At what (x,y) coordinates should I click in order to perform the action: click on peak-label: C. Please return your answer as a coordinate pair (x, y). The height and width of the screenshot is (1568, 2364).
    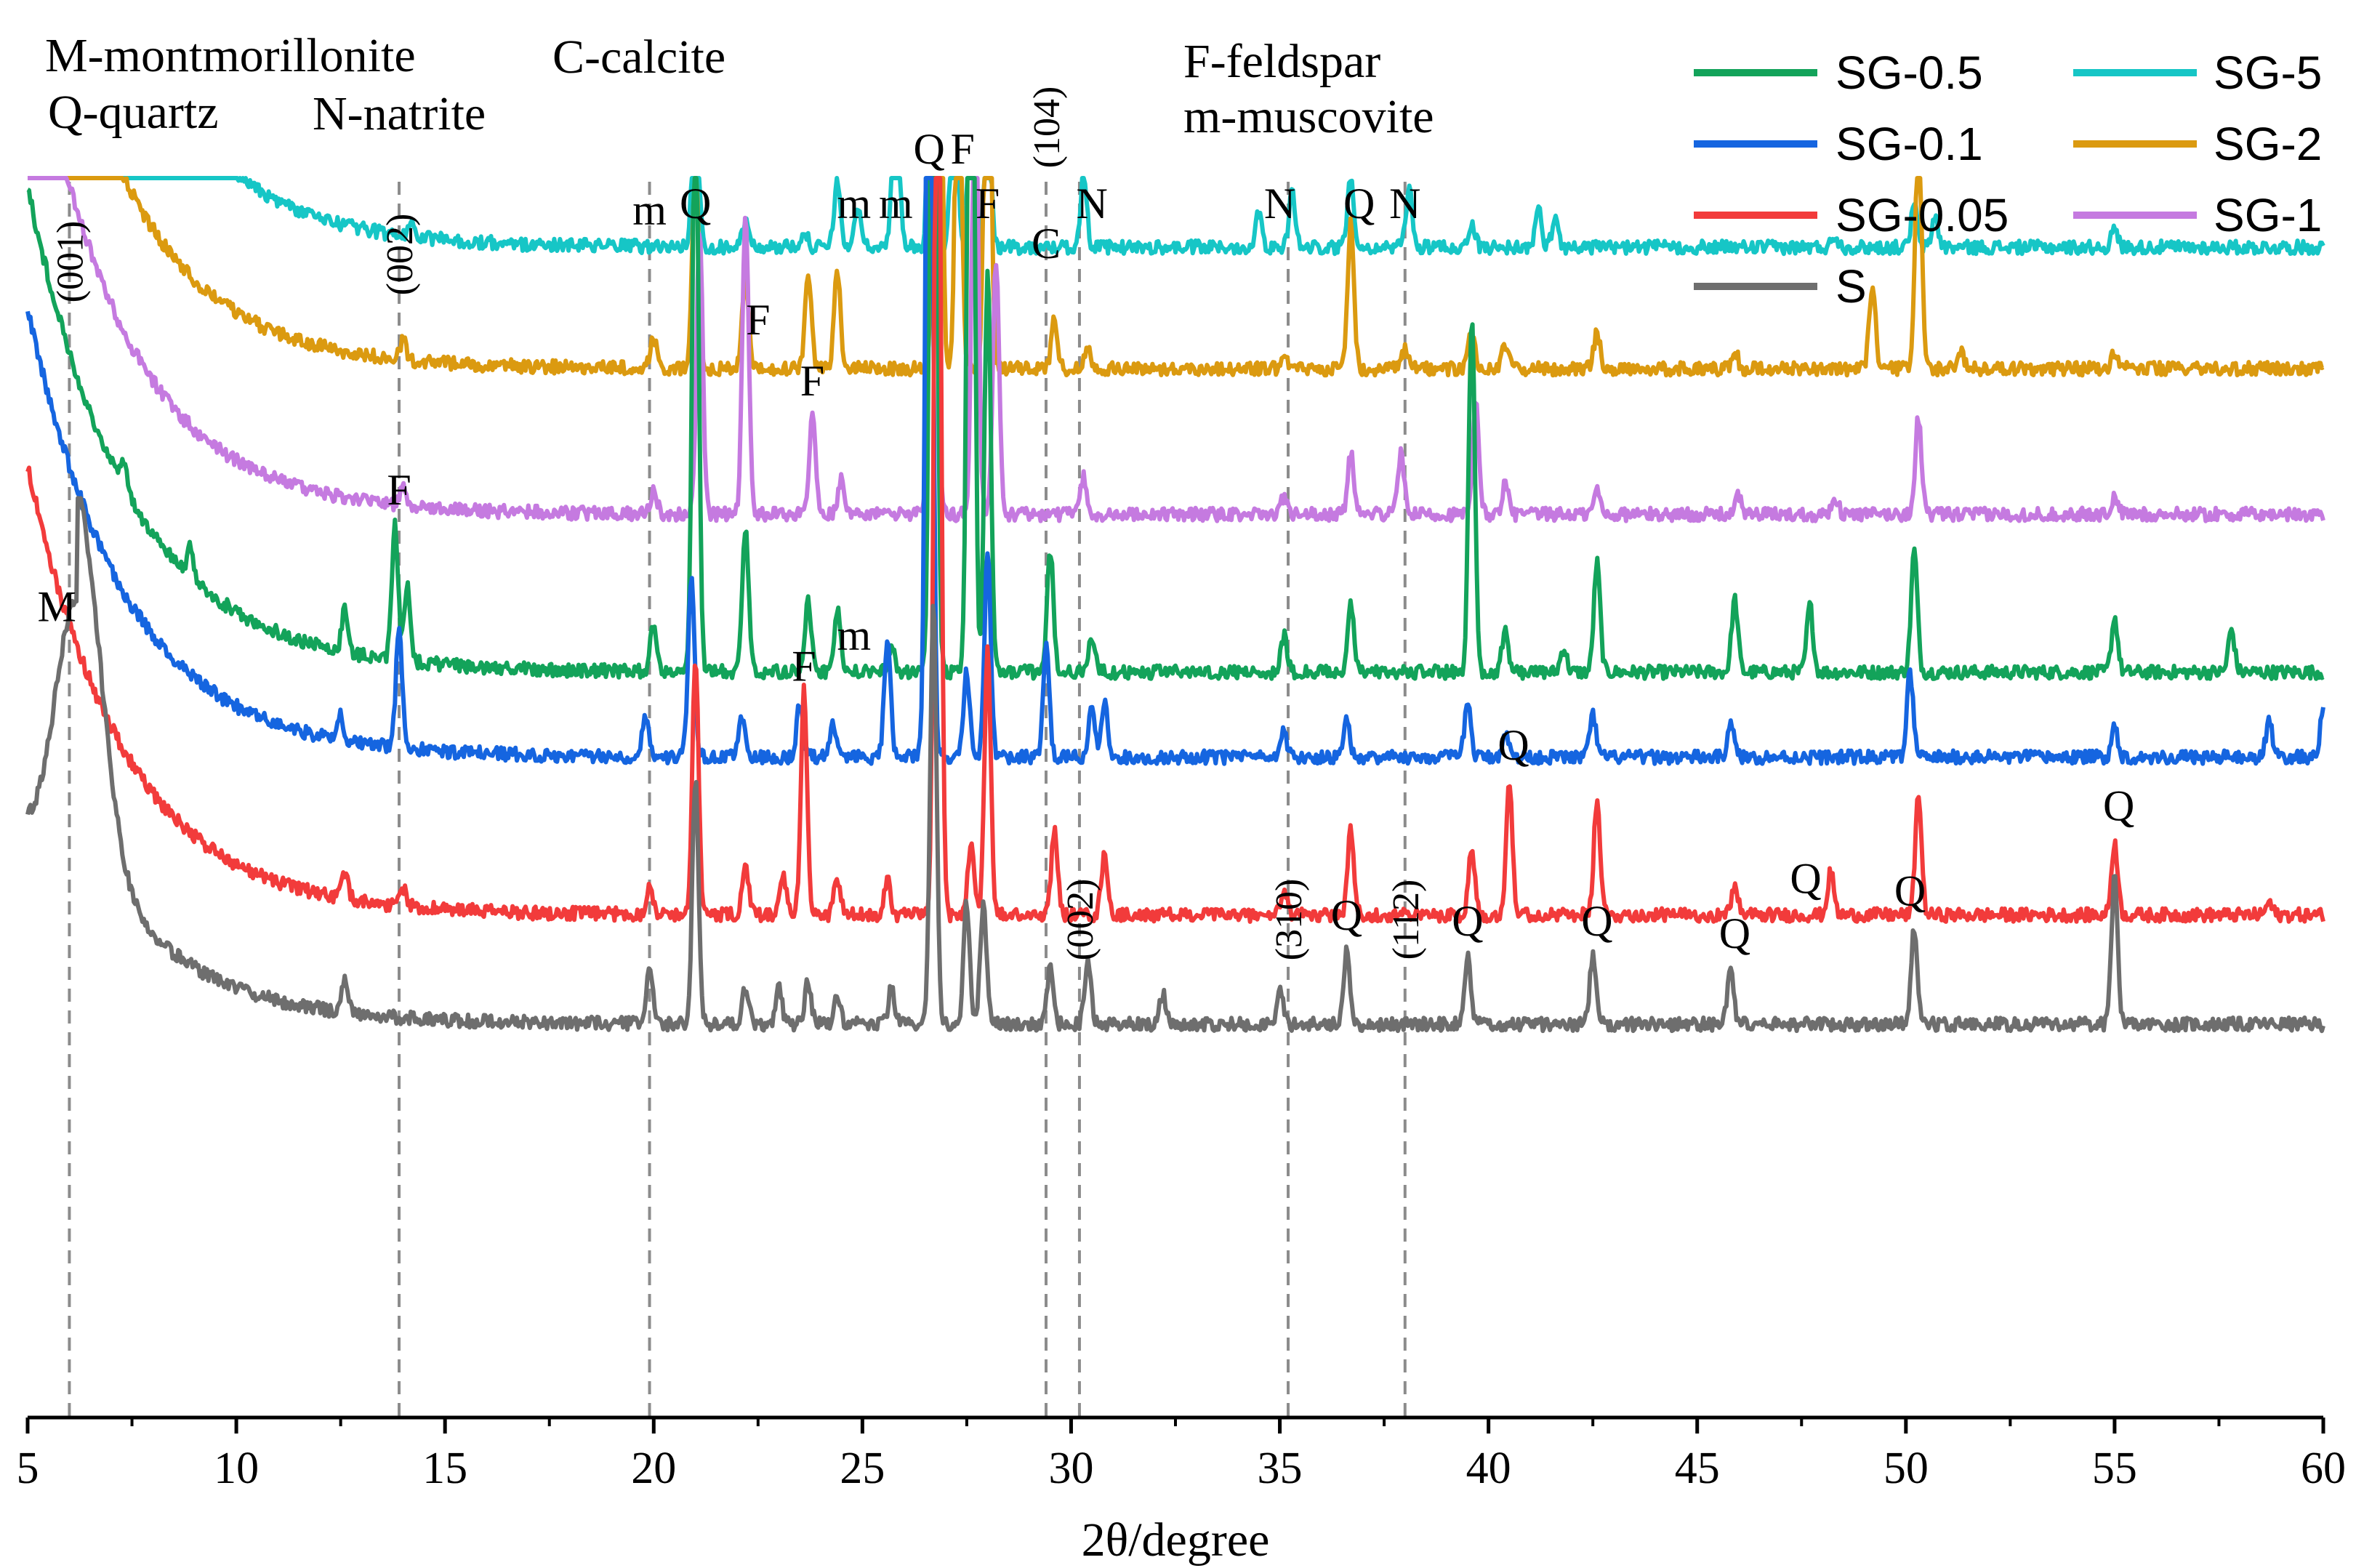
    Looking at the image, I should click on (1046, 244).